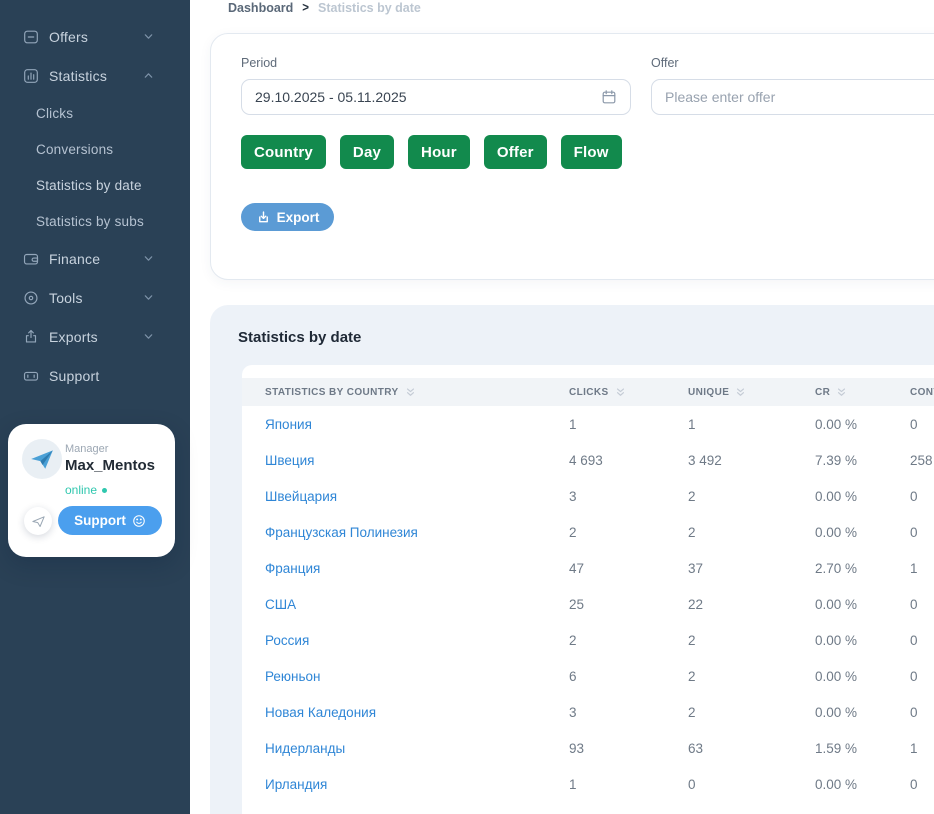 This screenshot has height=814, width=934. Describe the element at coordinates (31, 298) in the screenshot. I see `tools-icon` at that location.